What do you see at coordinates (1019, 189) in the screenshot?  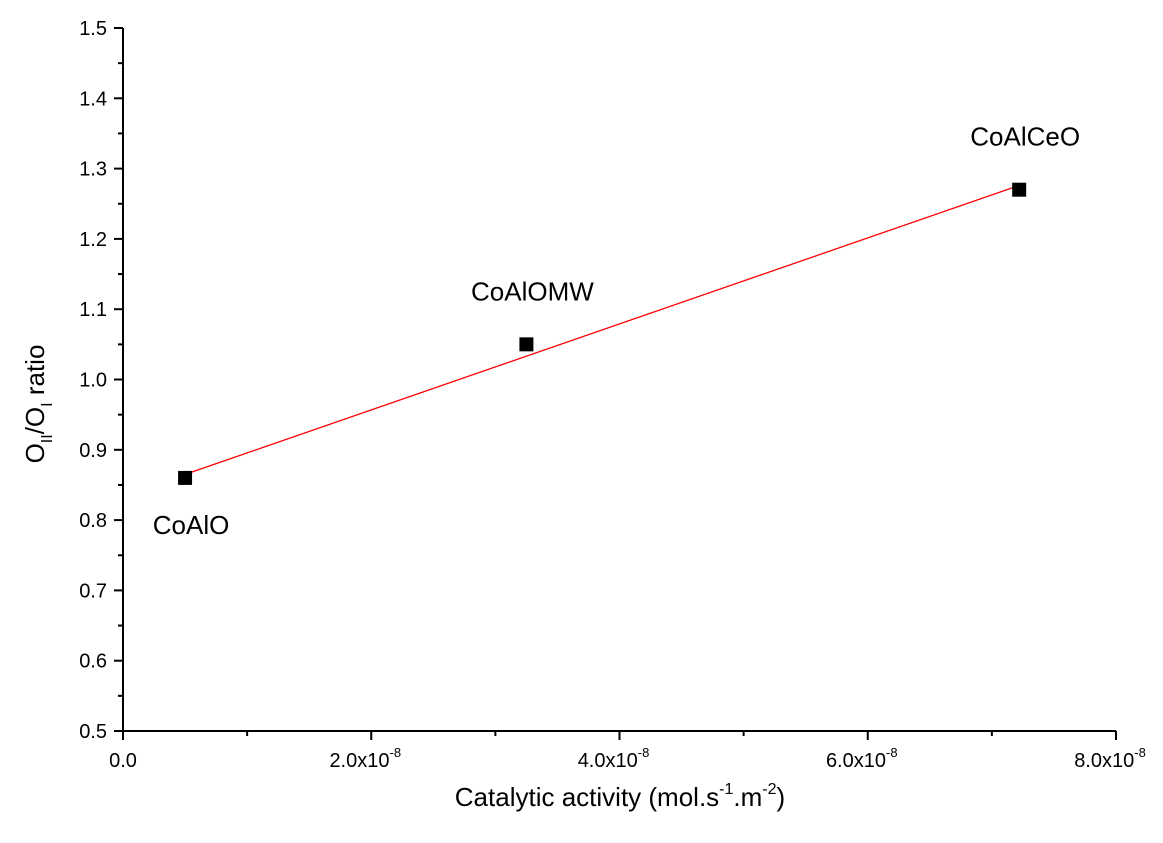 I see `data-point-coalceo` at bounding box center [1019, 189].